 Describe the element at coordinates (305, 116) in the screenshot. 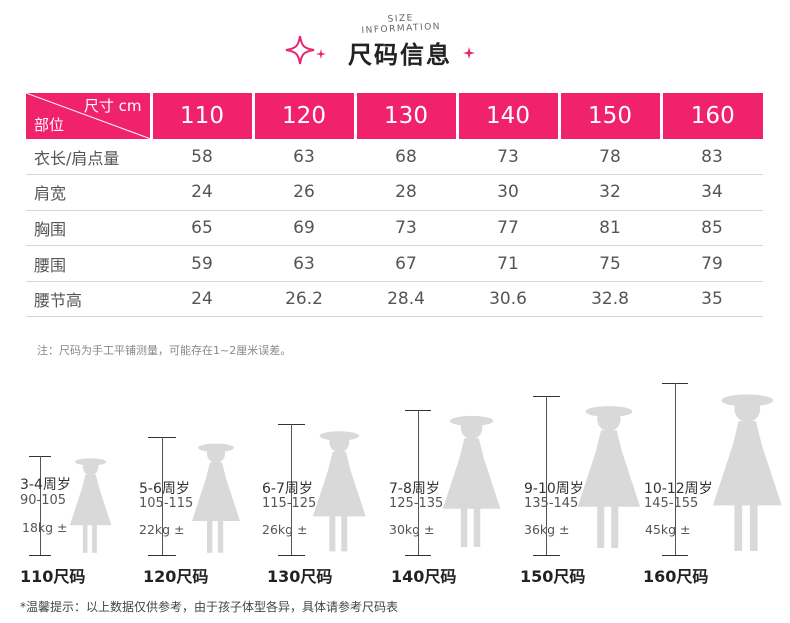

I see `size-column-header: 120` at that location.